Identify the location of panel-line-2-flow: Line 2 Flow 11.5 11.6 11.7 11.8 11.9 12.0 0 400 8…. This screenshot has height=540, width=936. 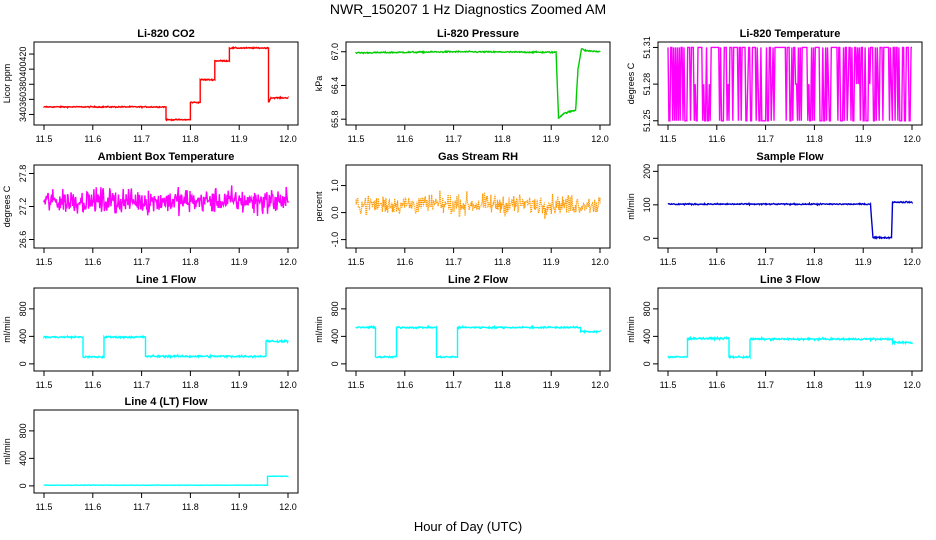
(462, 332).